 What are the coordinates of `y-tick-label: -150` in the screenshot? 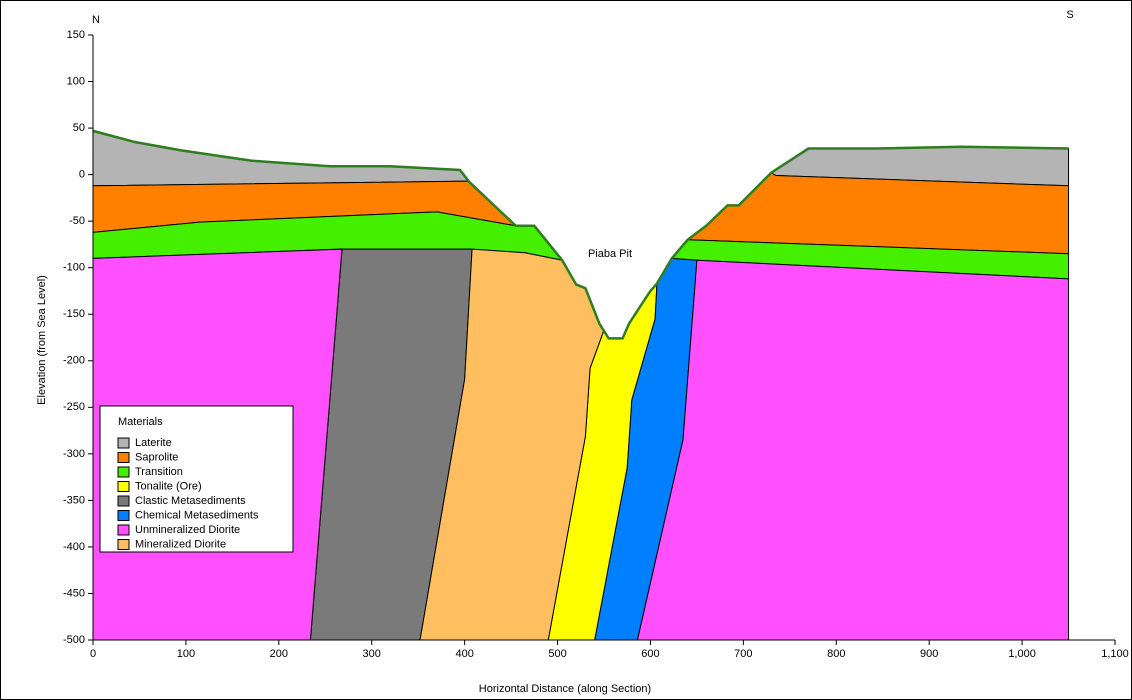 It's located at (74, 314).